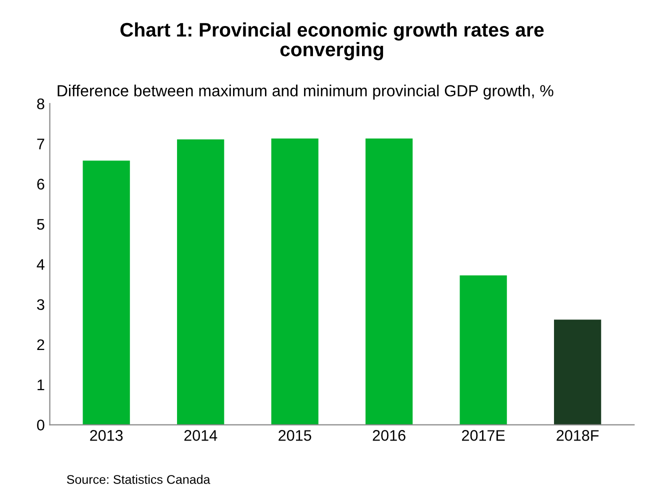 This screenshot has width=664, height=498. I want to click on x-tick-label: 2014, so click(201, 435).